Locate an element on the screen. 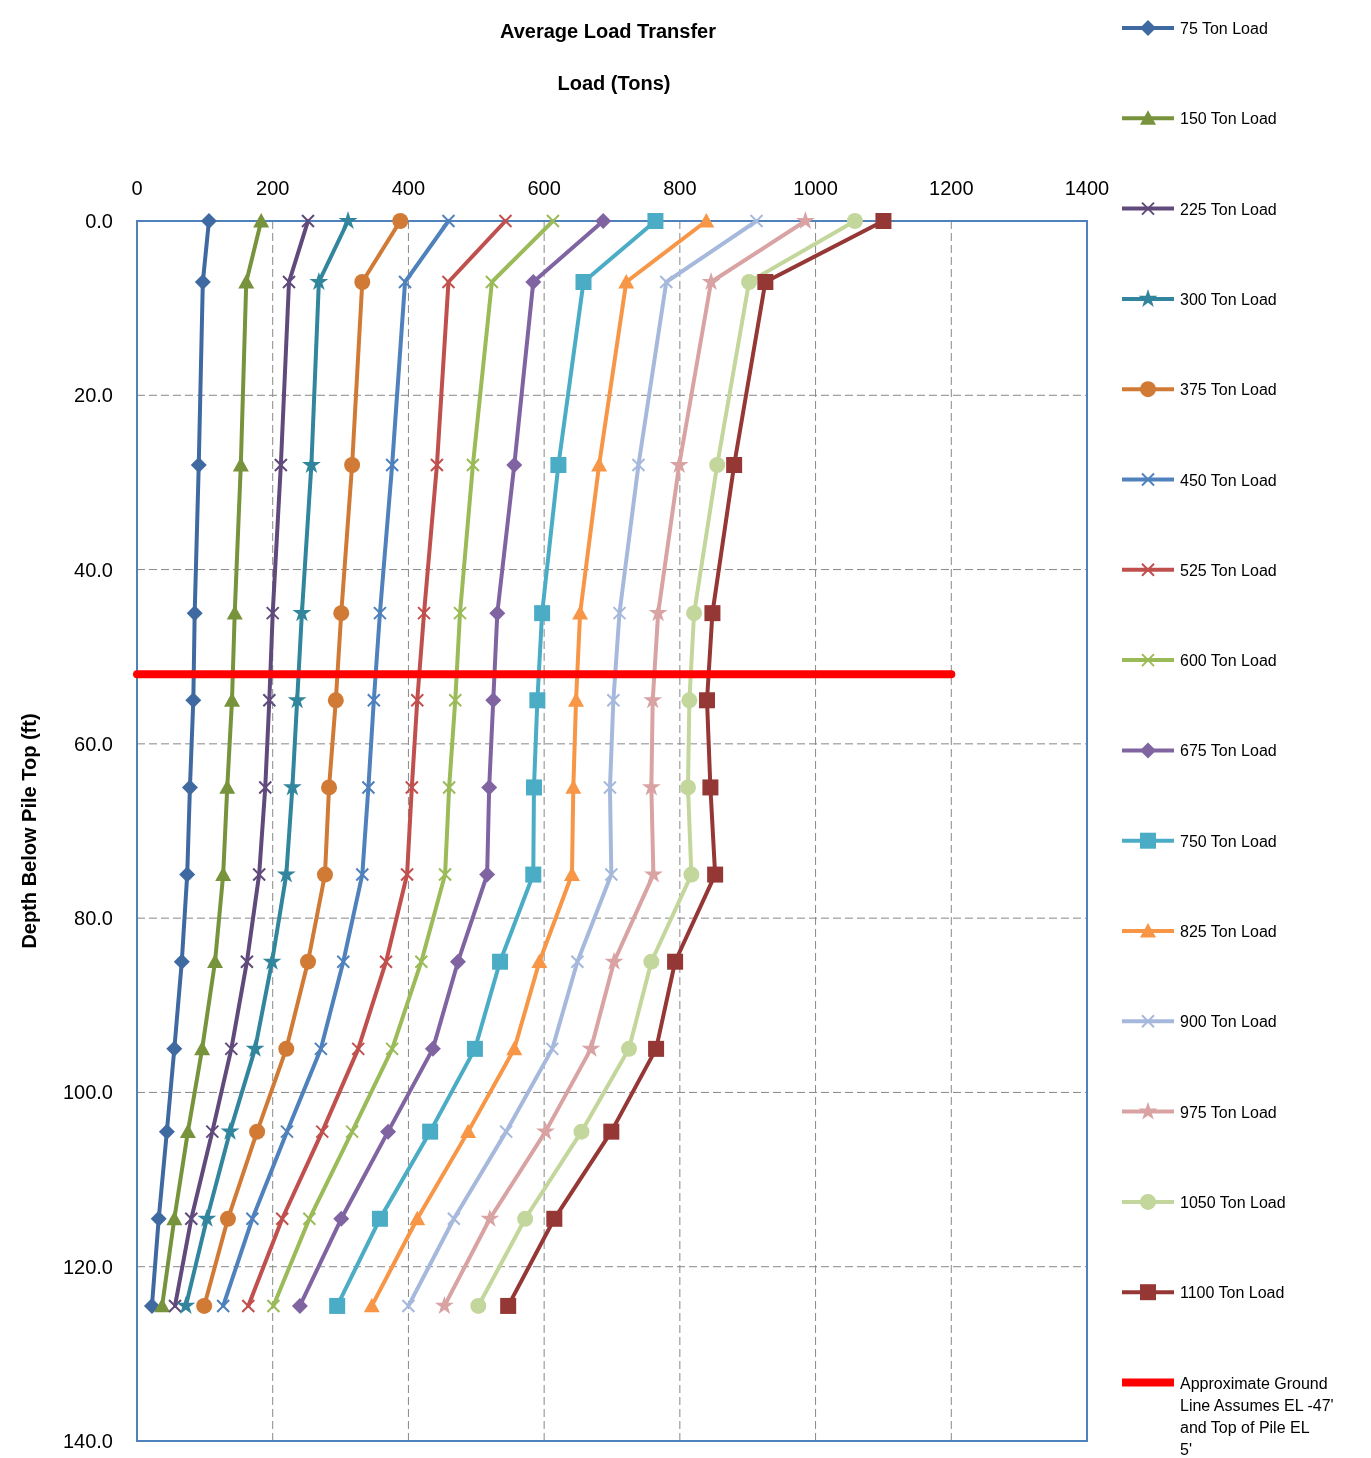  x-tick-label: 0 is located at coordinates (137, 188).